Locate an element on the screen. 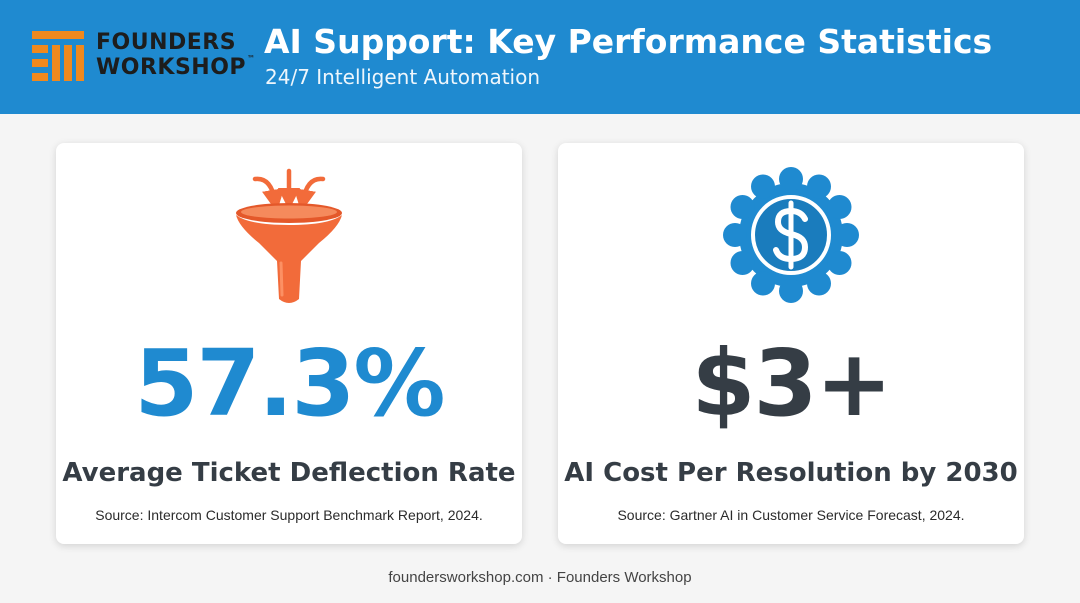  logo-line-1: FOUNDERS is located at coordinates (166, 42).